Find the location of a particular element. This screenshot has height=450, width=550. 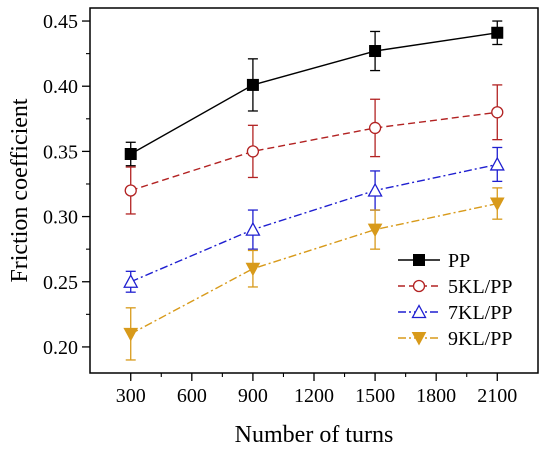

legend-pp-label: PP is located at coordinates (459, 261).